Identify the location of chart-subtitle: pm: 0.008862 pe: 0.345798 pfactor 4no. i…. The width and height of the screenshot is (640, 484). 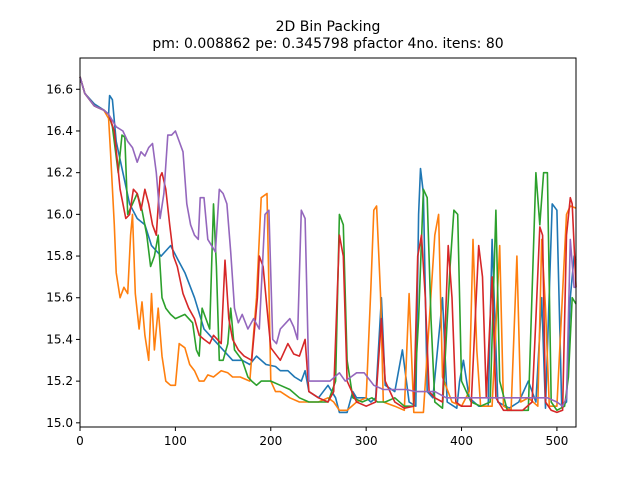
(327, 44).